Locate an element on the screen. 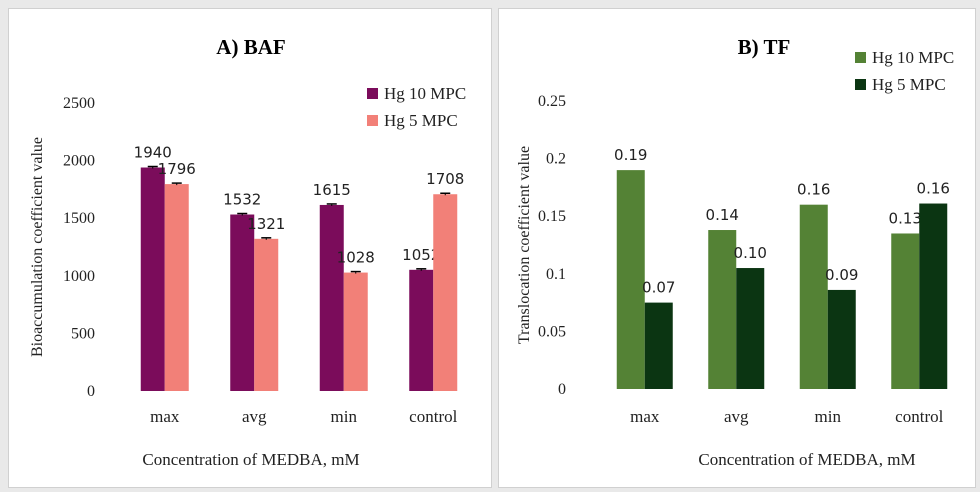  y-tick-label: 0.2 is located at coordinates (556, 159).